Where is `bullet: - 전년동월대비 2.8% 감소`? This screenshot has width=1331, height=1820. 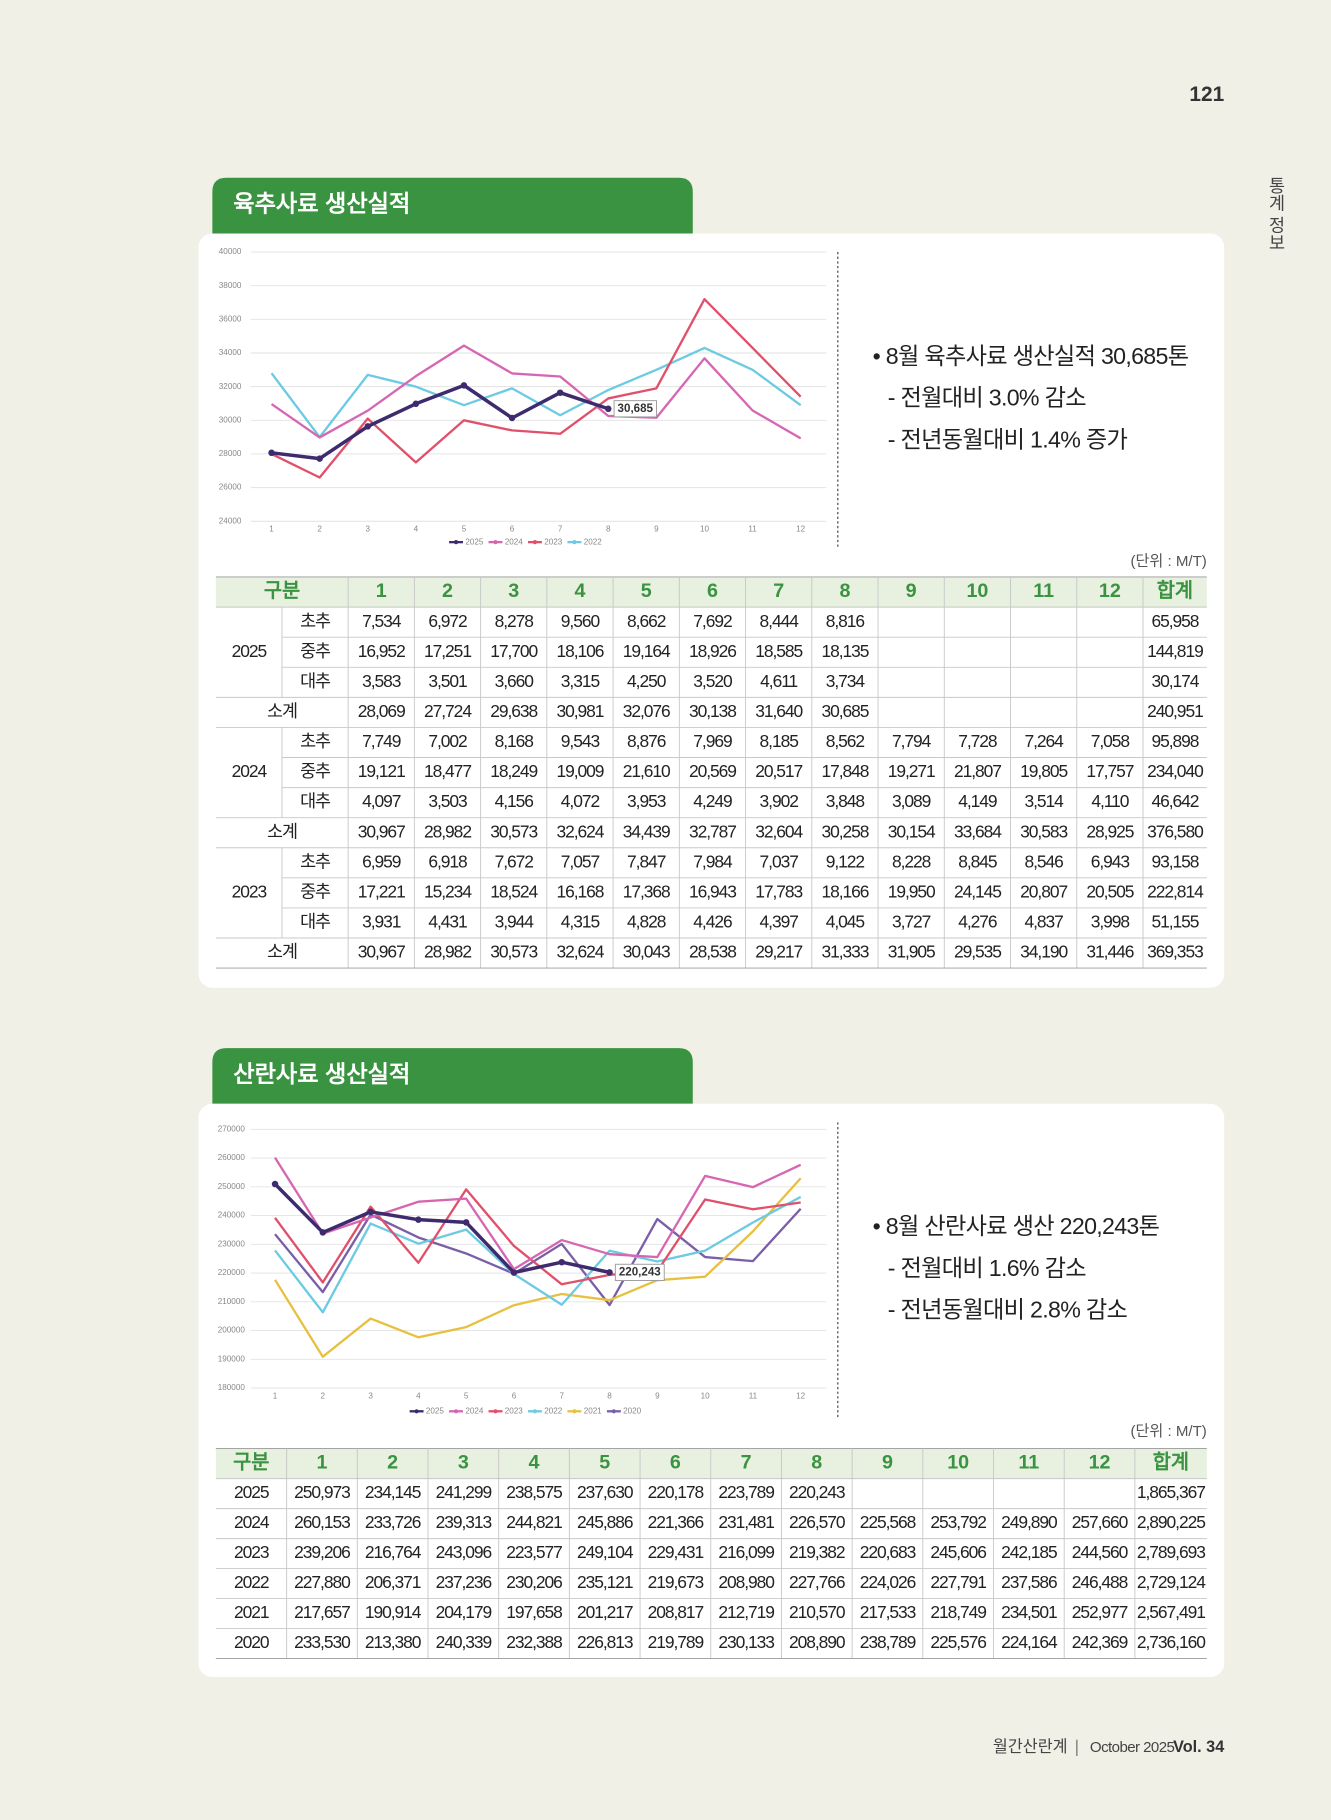
bullet: - 전년동월대비 2.8% 감소 is located at coordinates (1008, 1310).